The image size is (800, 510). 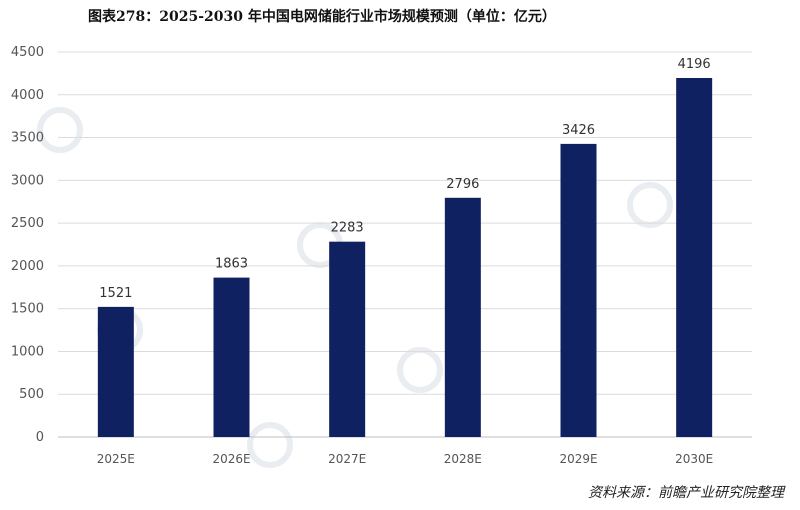 What do you see at coordinates (462, 184) in the screenshot?
I see `data-label: 2796` at bounding box center [462, 184].